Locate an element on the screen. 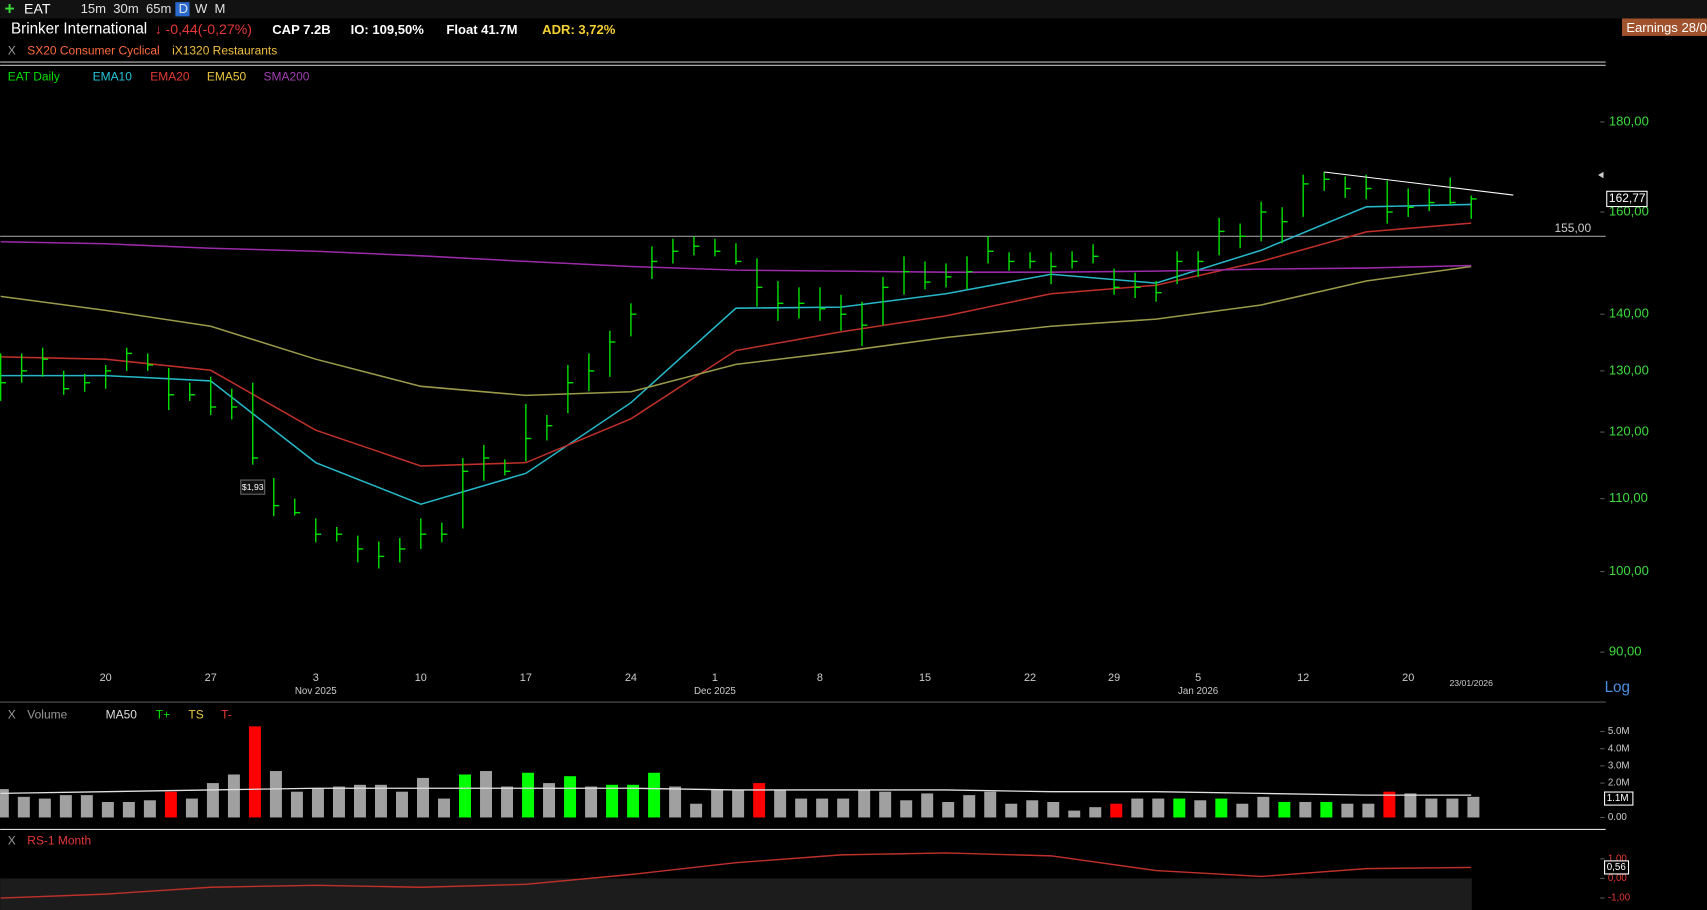 This screenshot has width=1707, height=910. log-toggle: Log is located at coordinates (1617, 687).